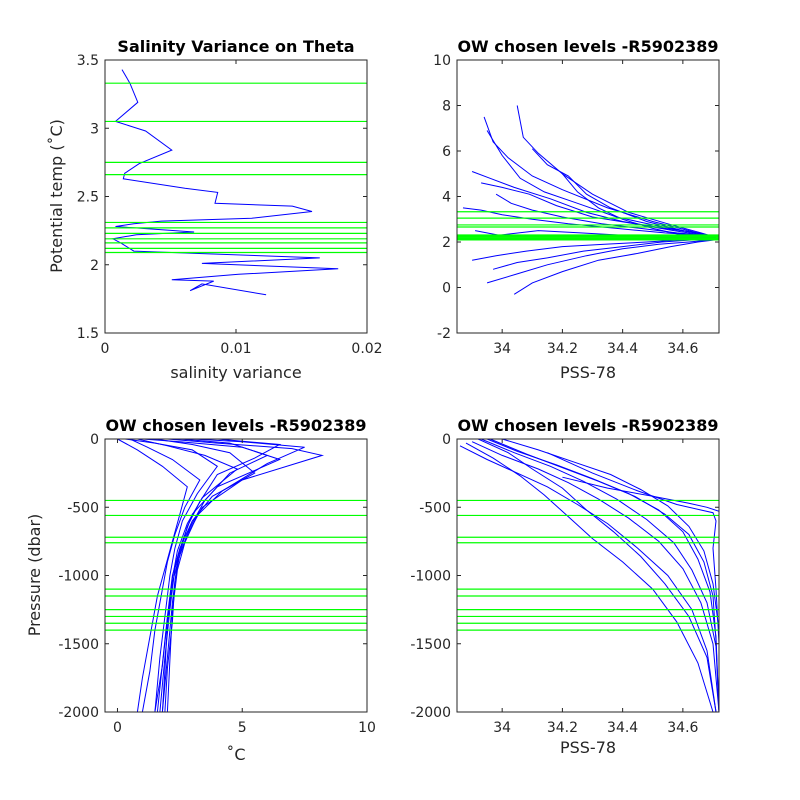 The width and height of the screenshot is (800, 800). What do you see at coordinates (88, 334) in the screenshot?
I see `y-tick-label: 1.5` at bounding box center [88, 334].